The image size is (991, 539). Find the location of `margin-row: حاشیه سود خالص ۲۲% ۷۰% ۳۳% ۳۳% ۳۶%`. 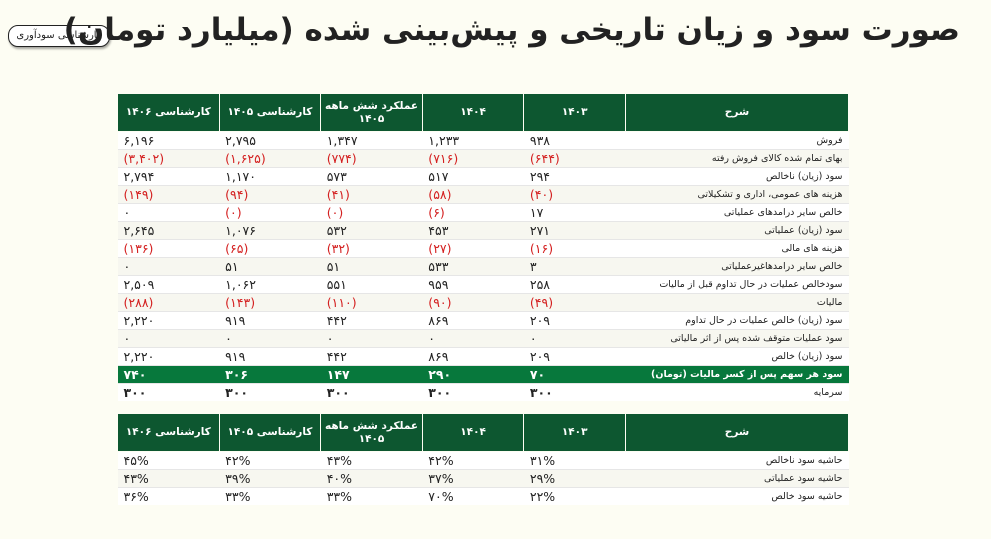

margin-row: حاشیه سود خالص ۲۲% ۷۰% ۳۳% ۳۳% ۳۶% is located at coordinates (483, 496).